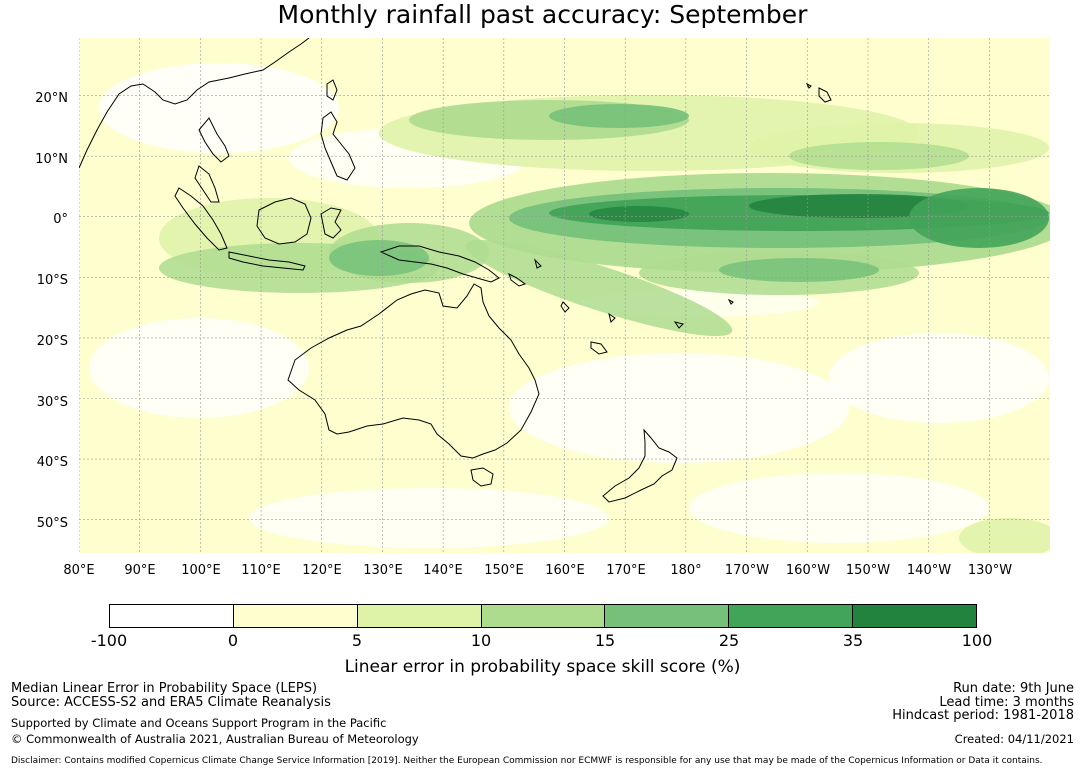 The width and height of the screenshot is (1085, 770). What do you see at coordinates (52, 341) in the screenshot?
I see `y-tick-label: 20°S` at bounding box center [52, 341].